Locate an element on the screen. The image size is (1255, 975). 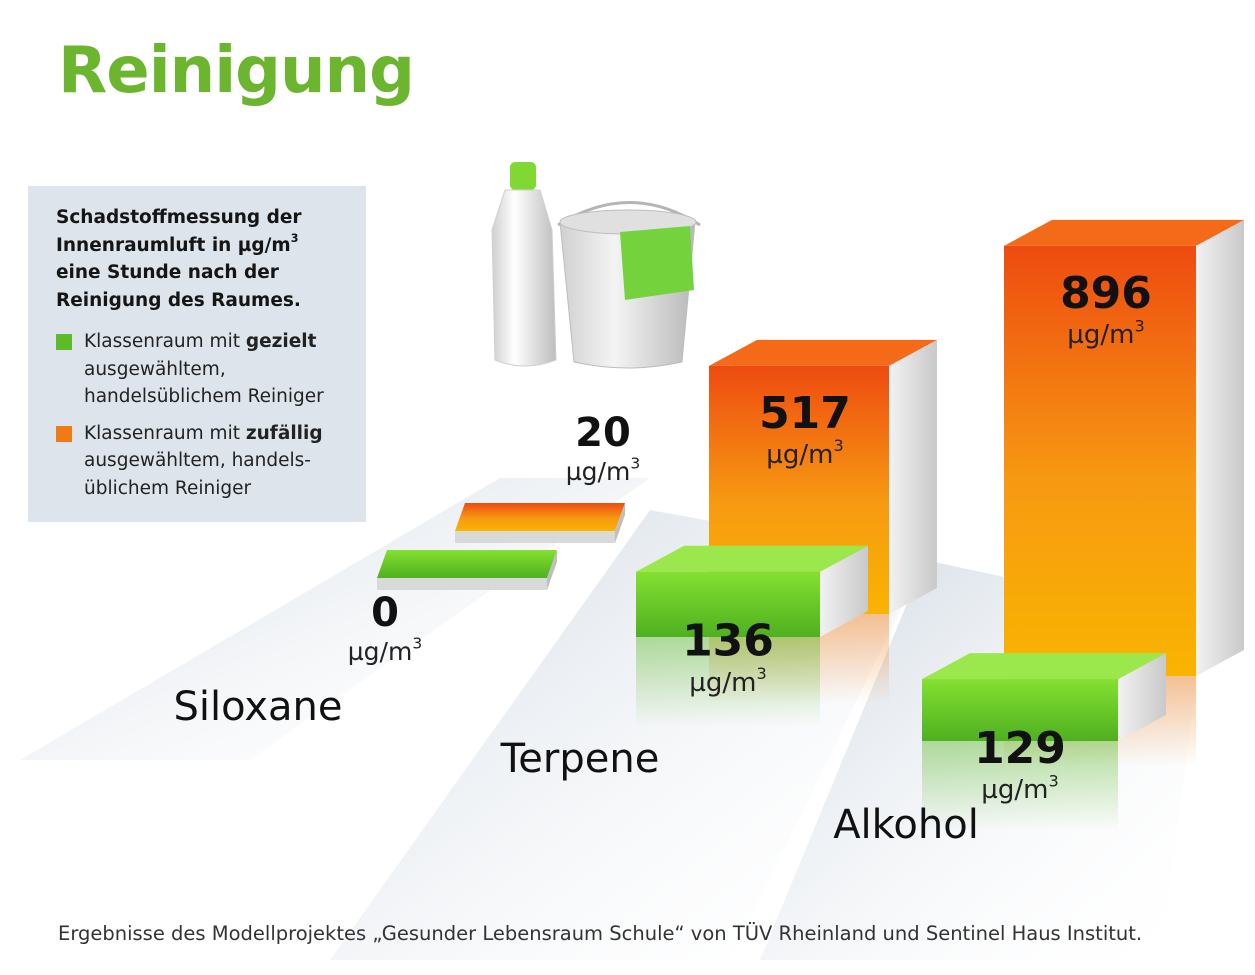
value-label-terpene-gezielt-value: 136 is located at coordinates (728, 641).